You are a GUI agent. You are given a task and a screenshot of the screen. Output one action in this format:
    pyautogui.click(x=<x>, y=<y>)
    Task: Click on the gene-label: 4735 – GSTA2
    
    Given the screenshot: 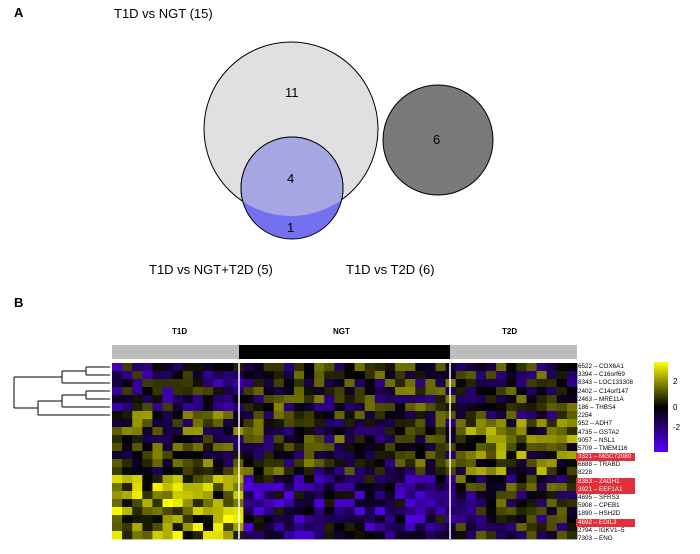 What is the action you would take?
    pyautogui.click(x=599, y=432)
    